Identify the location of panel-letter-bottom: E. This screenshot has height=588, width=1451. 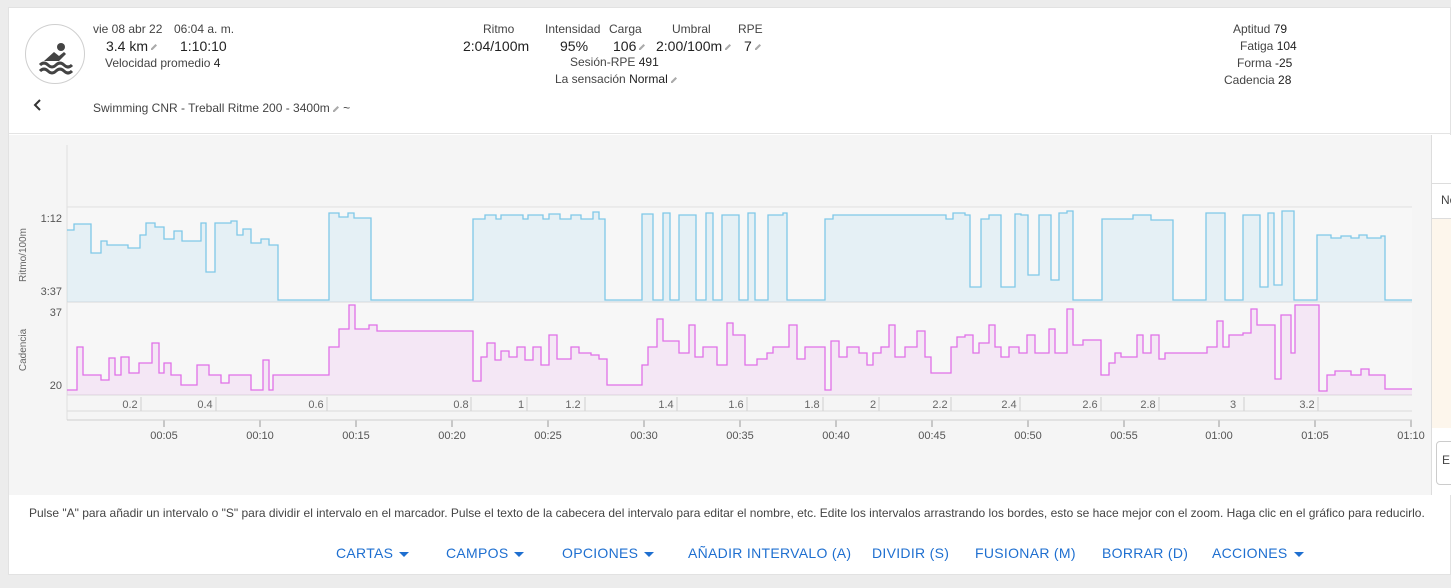
(1446, 460).